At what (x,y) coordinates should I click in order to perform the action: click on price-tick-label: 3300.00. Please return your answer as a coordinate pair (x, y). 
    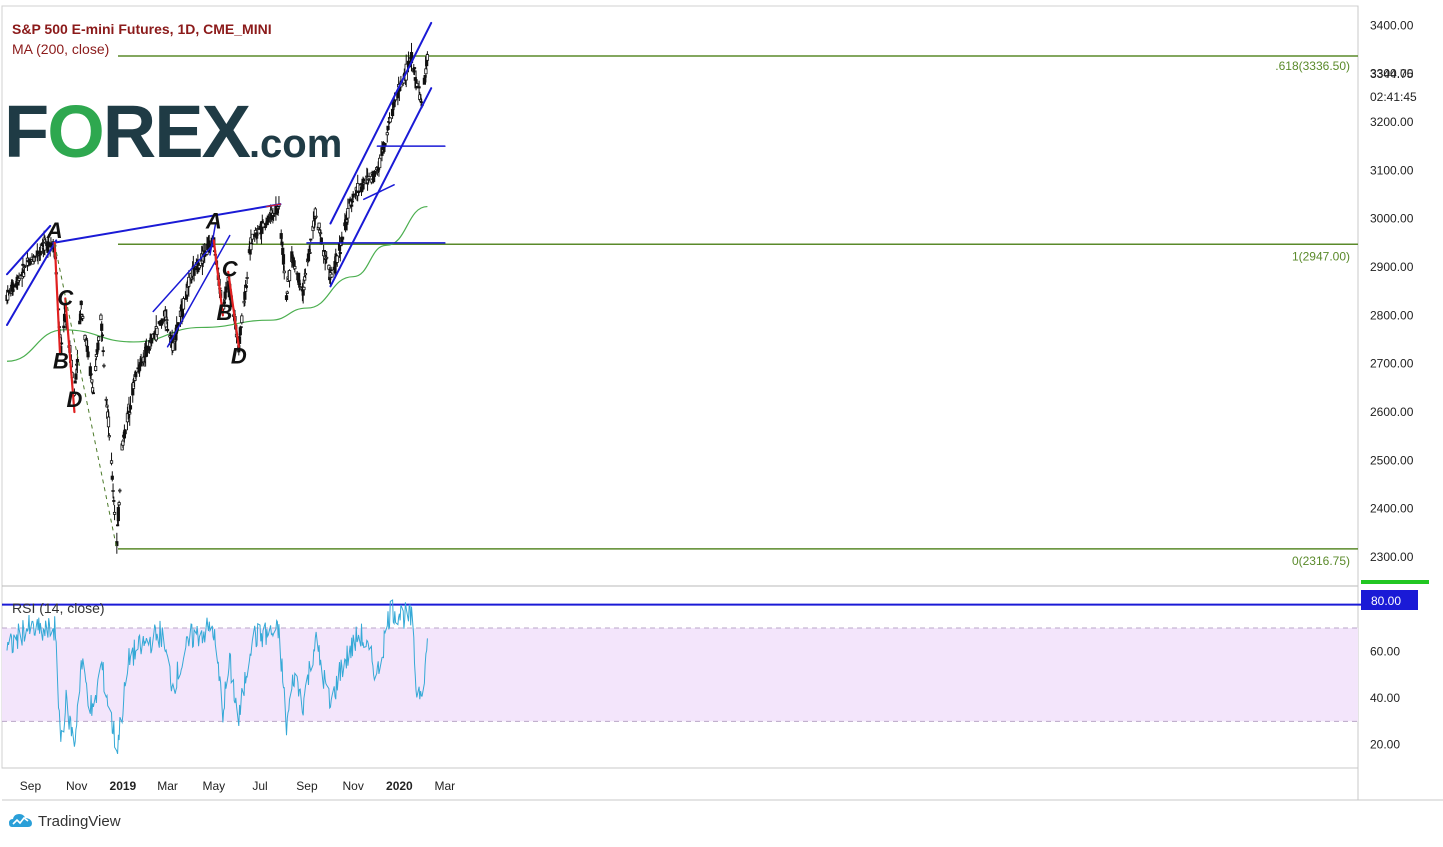
    Looking at the image, I should click on (1392, 74).